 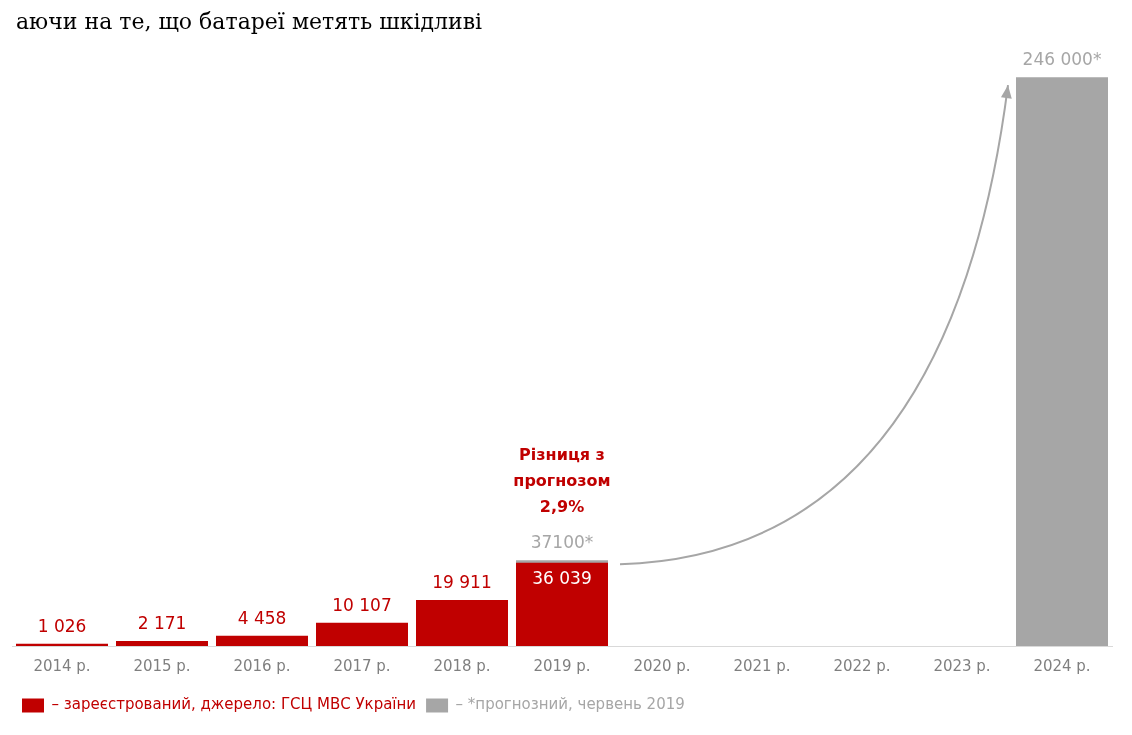 I want to click on x-tick-label: 2021 р., so click(x=762, y=665).